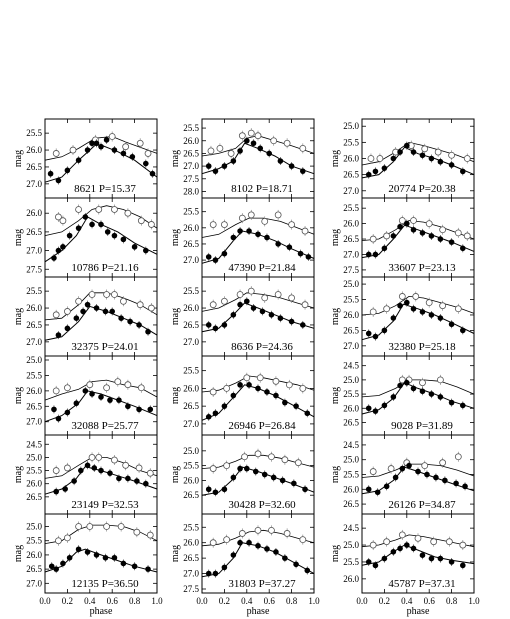  I want to click on y-tick-label: 25.0, so click(34, 527).